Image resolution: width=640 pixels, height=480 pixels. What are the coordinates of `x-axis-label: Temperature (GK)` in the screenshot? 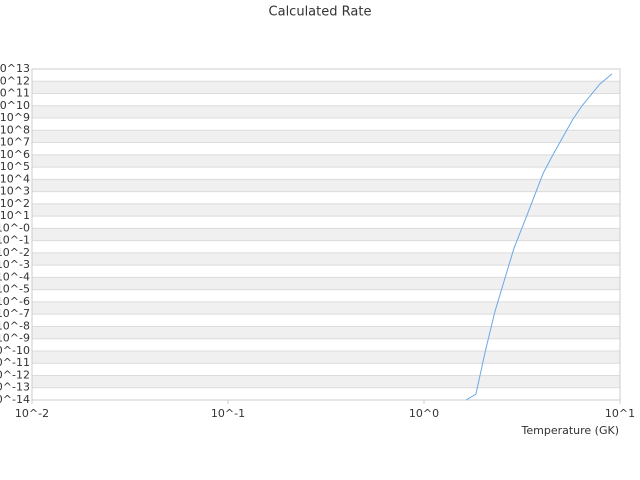 It's located at (570, 430).